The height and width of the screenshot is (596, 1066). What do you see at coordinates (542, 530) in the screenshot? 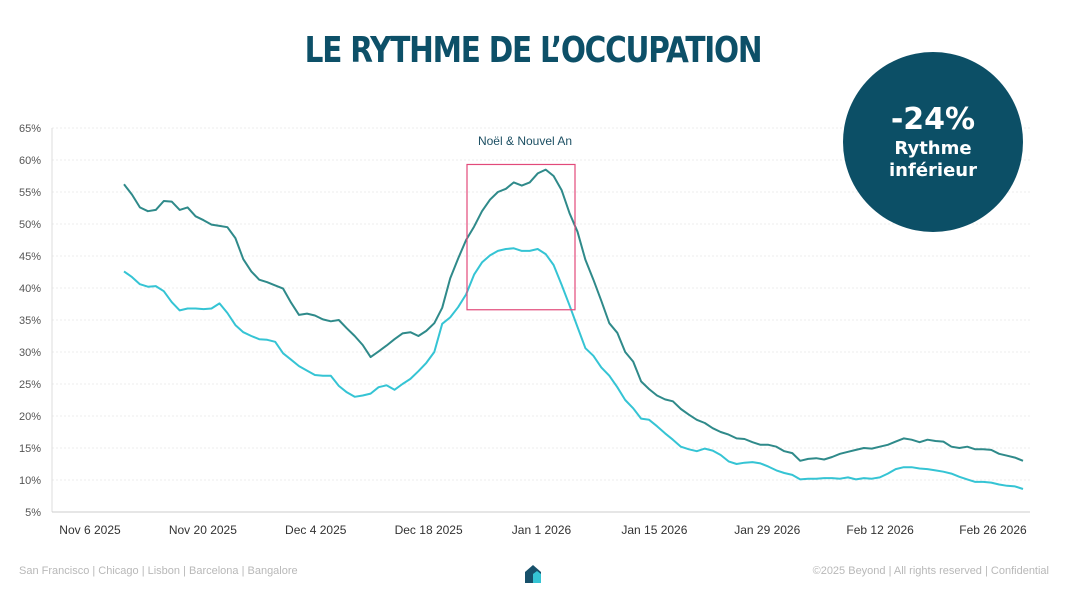
I see `x-tick-label: Jan 1 2026` at bounding box center [542, 530].